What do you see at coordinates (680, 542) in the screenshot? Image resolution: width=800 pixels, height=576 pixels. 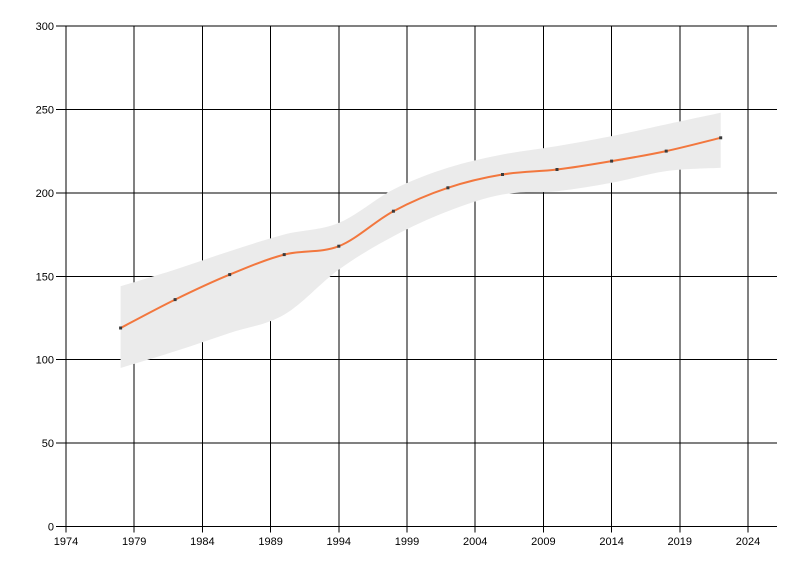 I see `x-tick-label: 2019` at bounding box center [680, 542].